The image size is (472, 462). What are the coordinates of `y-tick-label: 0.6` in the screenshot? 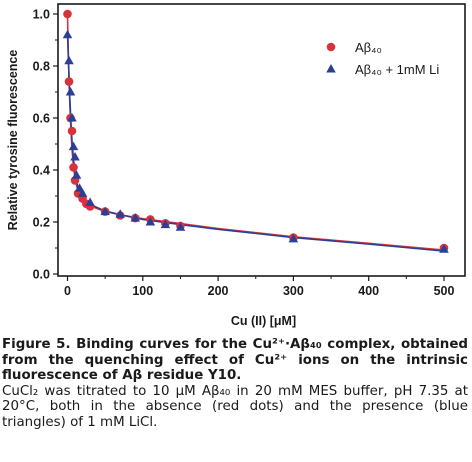 It's located at (41, 119).